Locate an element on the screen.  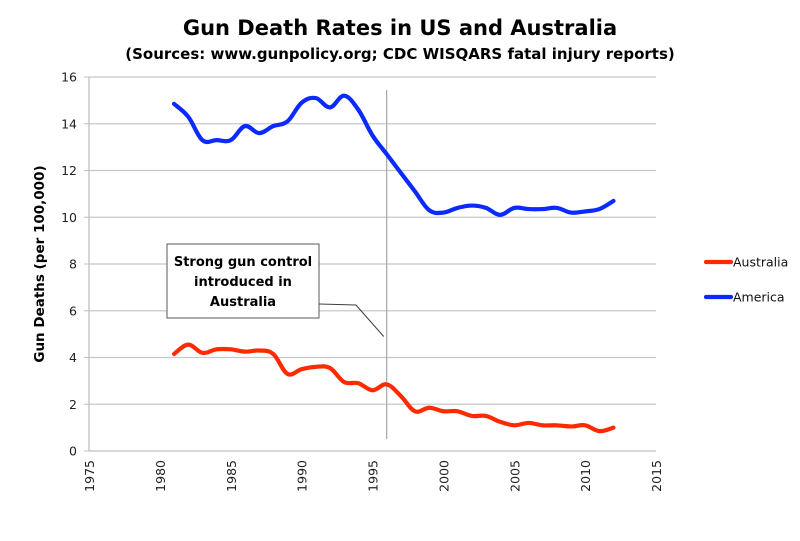
annotation-box is located at coordinates (243, 281).